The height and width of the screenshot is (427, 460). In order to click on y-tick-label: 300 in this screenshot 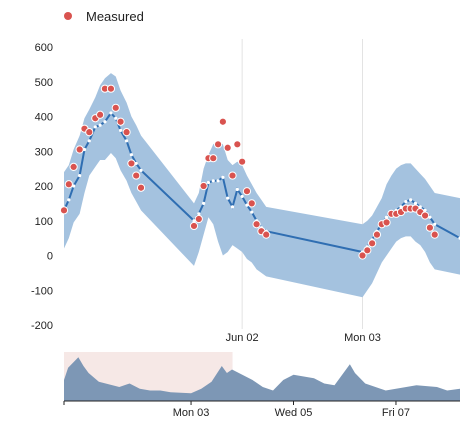, I will do `click(44, 152)`.